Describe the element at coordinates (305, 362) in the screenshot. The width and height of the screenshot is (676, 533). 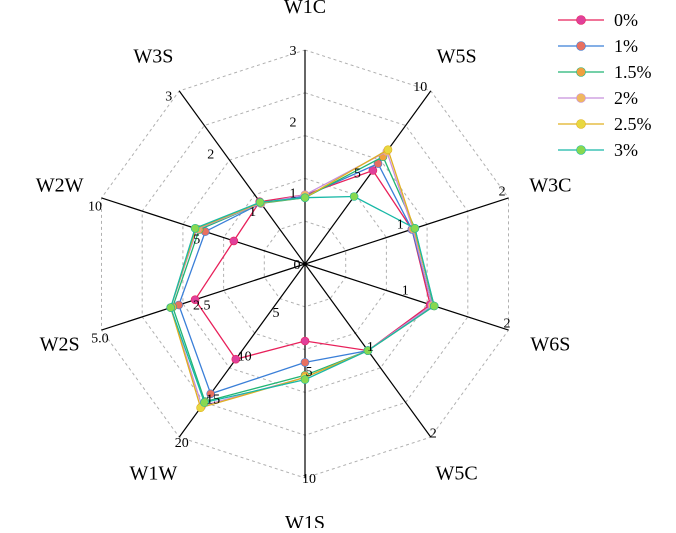
I see `series-point-1-w1s` at that location.